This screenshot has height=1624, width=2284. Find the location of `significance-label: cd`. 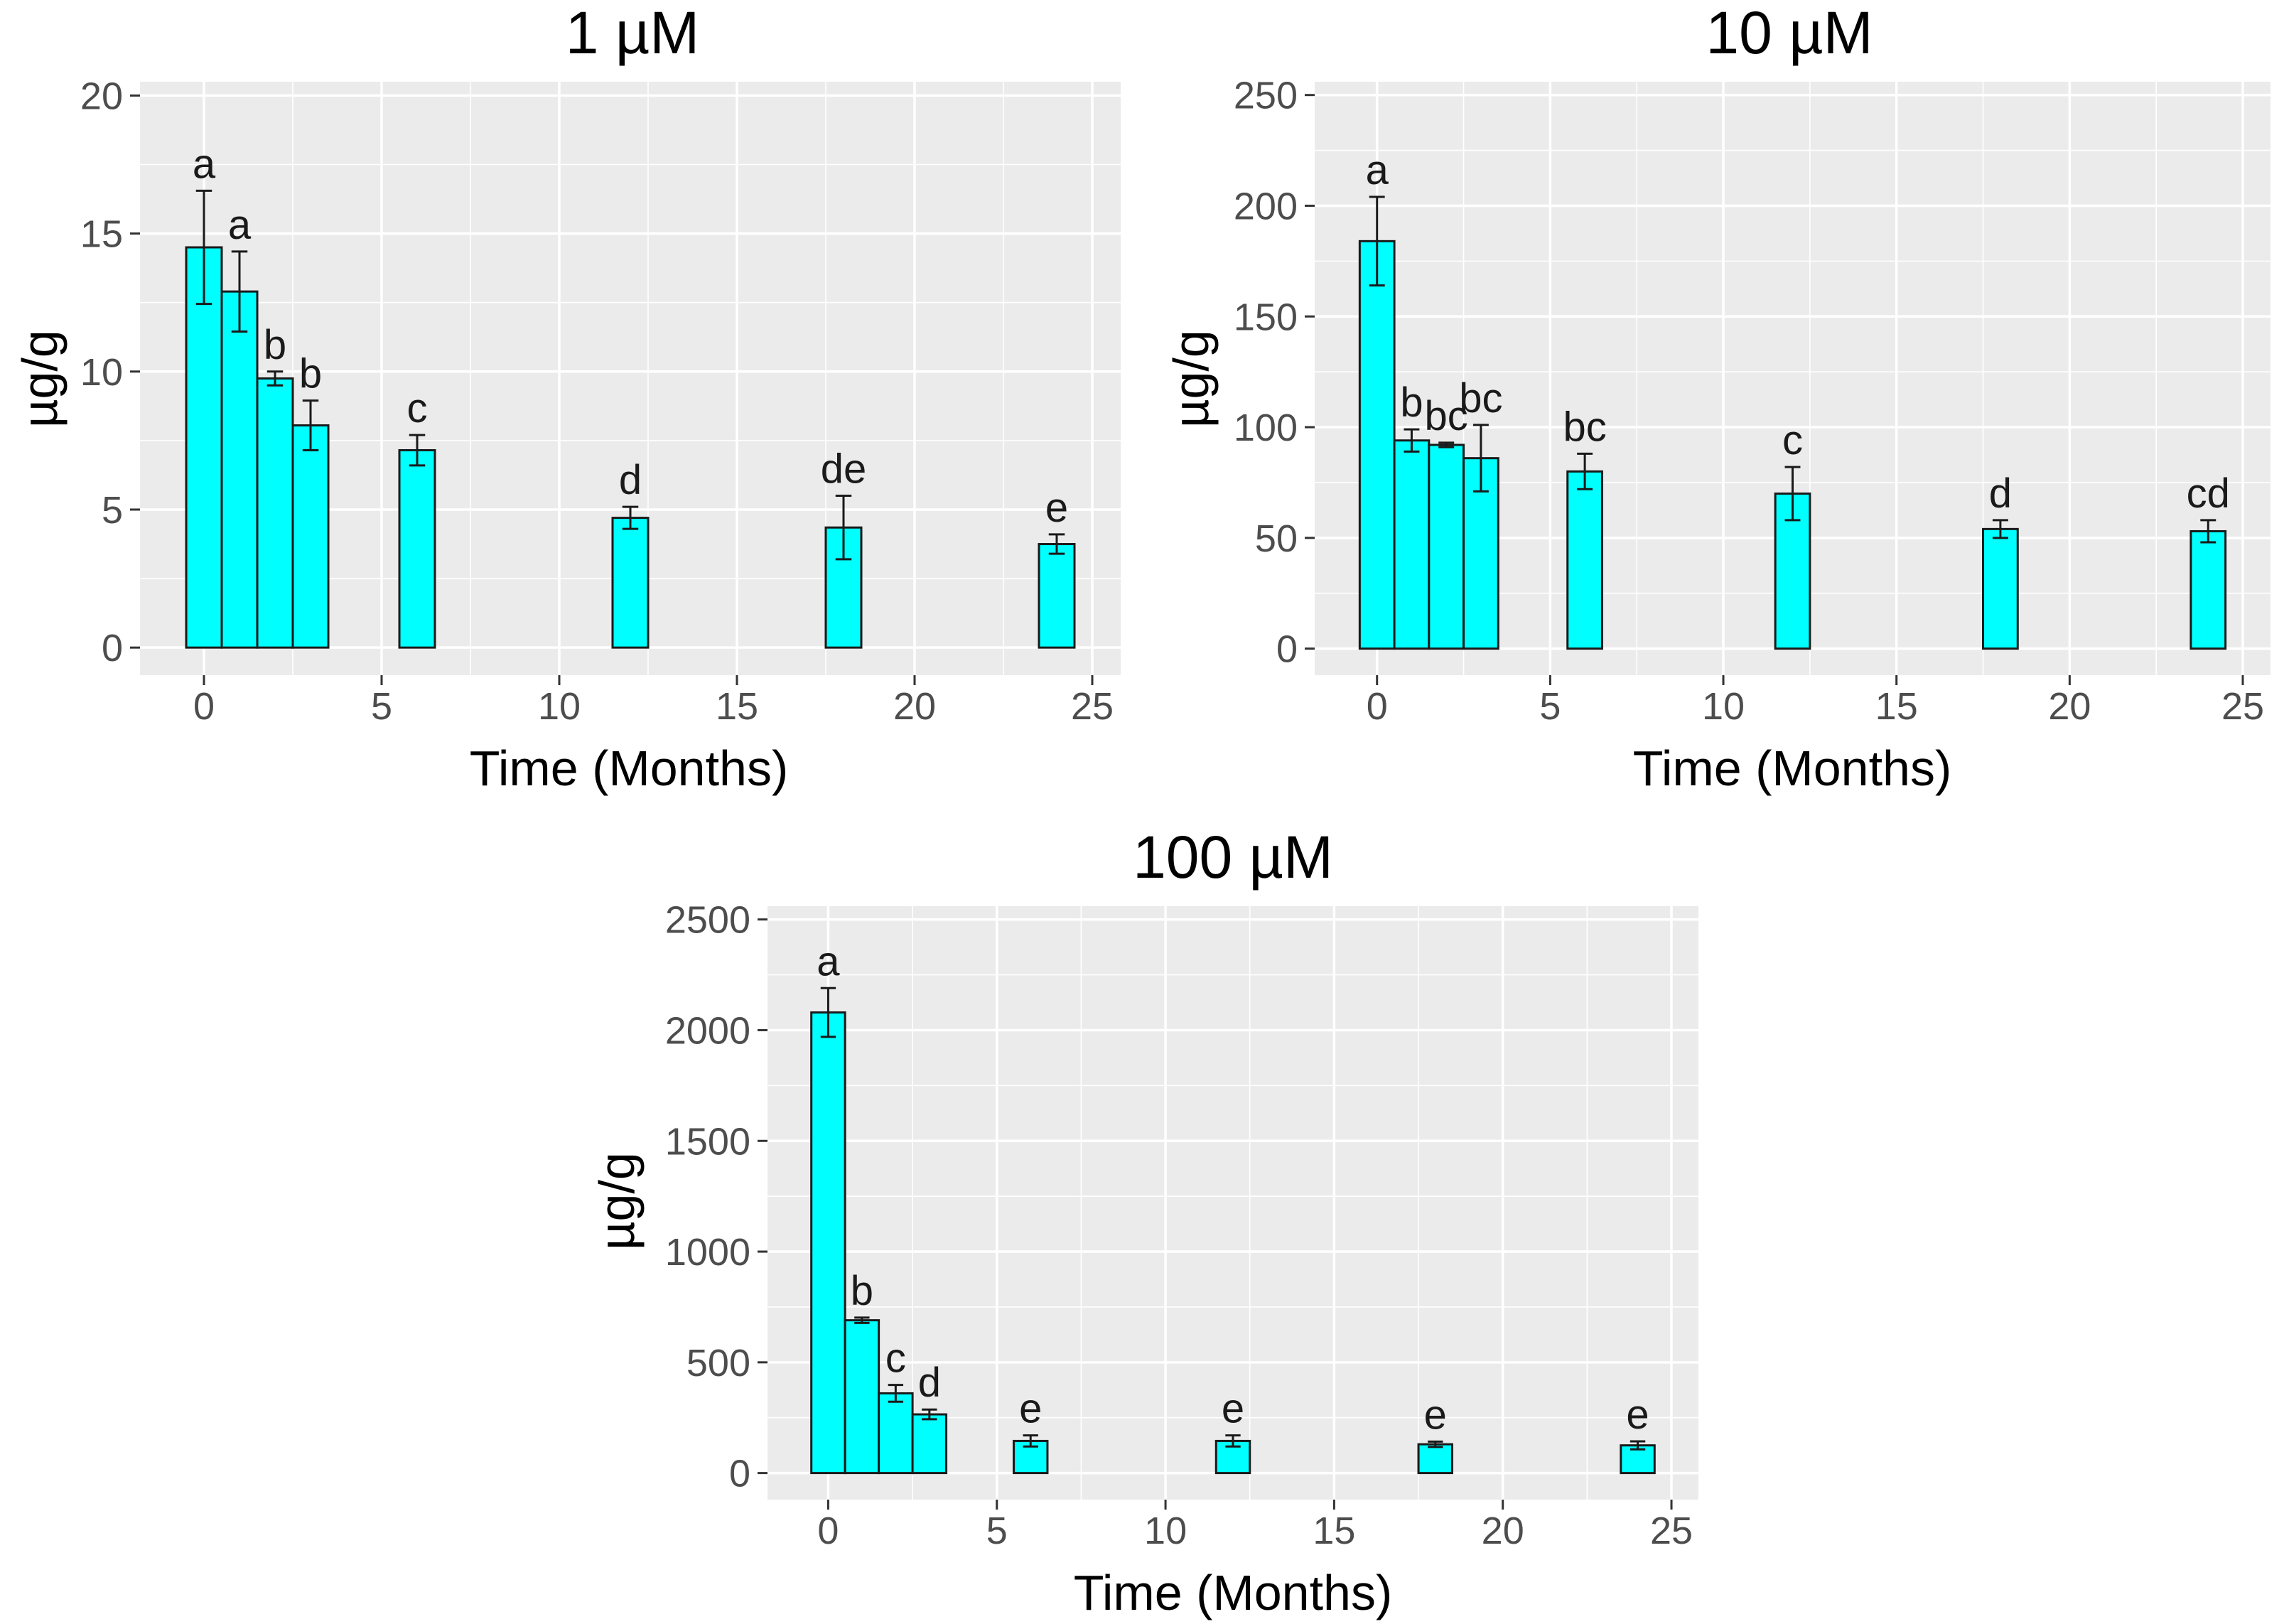

significance-label: cd is located at coordinates (2208, 493).